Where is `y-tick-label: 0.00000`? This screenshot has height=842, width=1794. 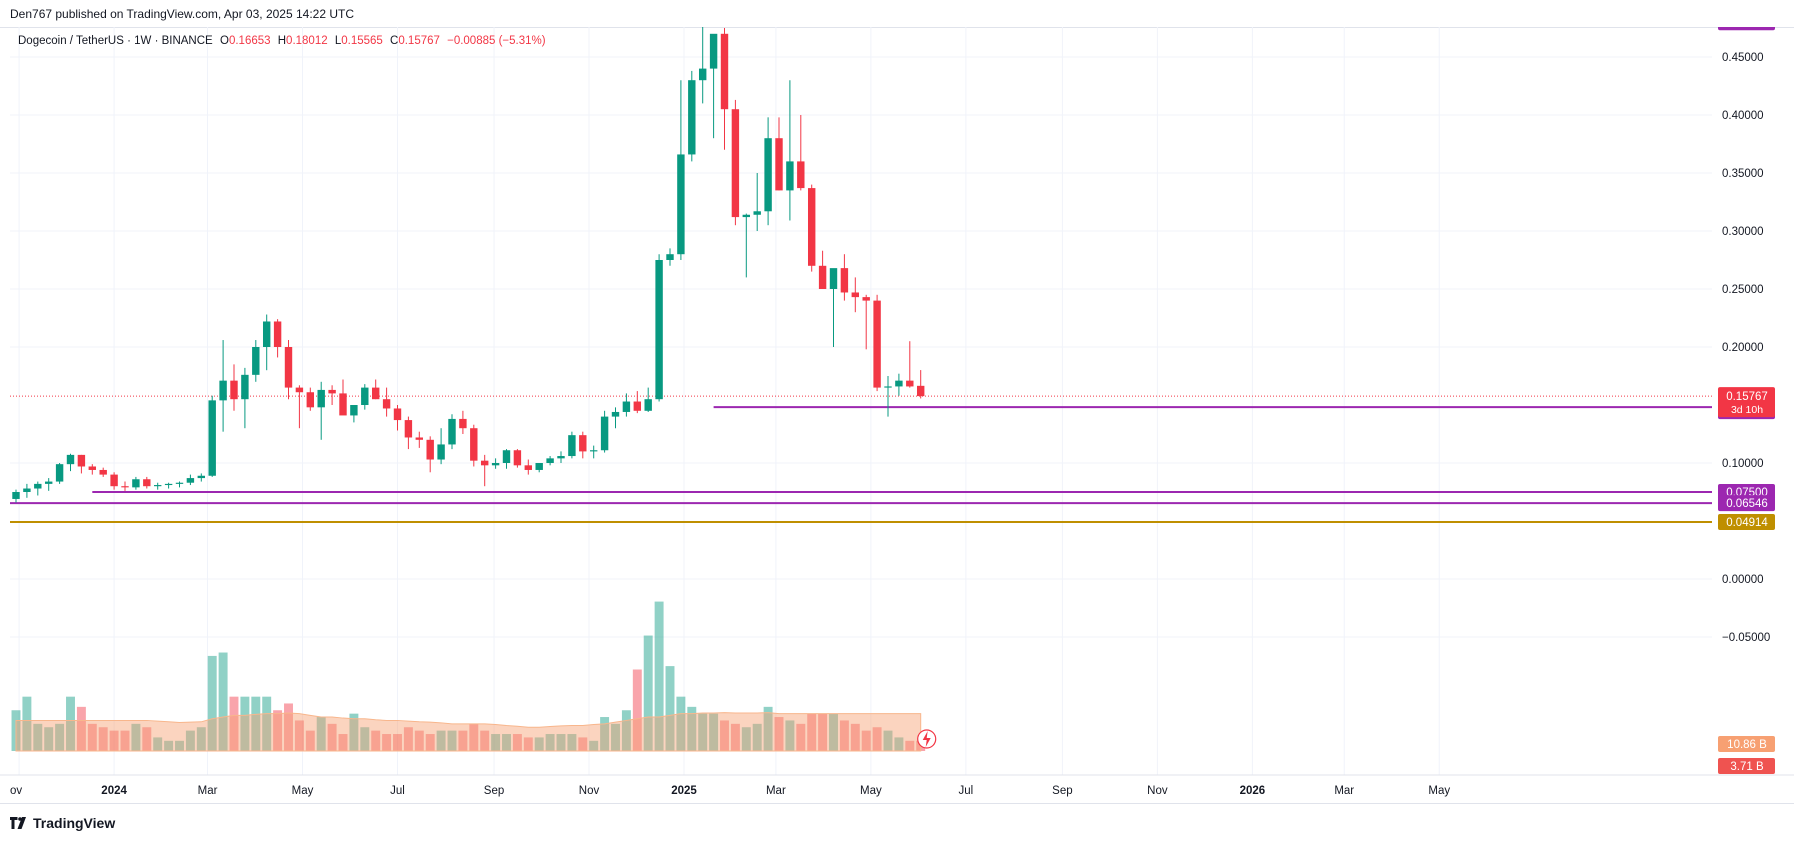
y-tick-label: 0.00000 is located at coordinates (1743, 580).